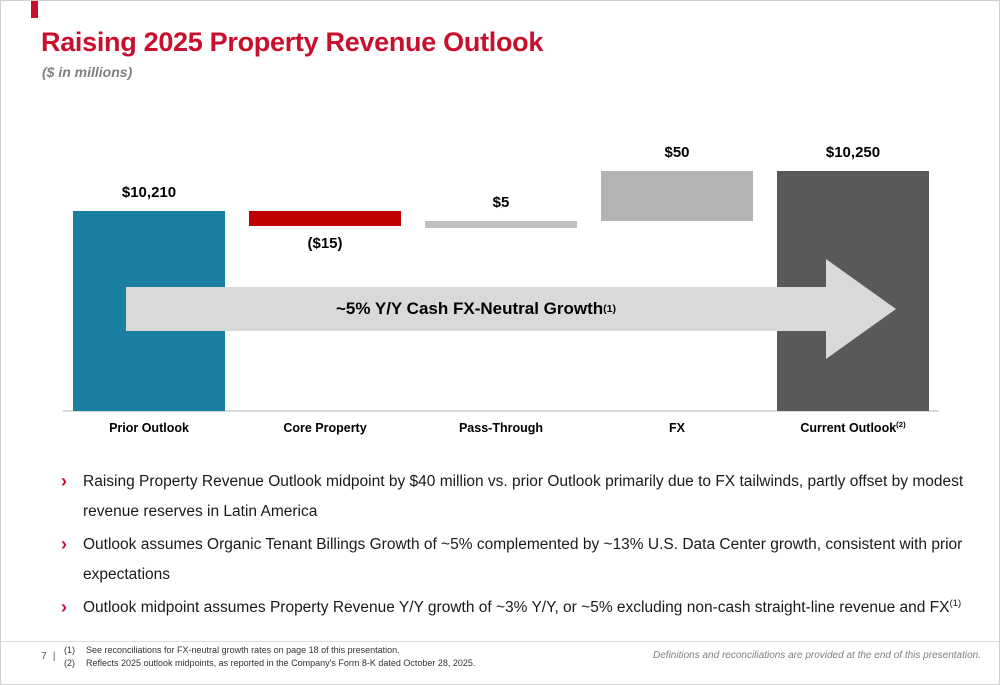 This screenshot has height=685, width=1000. I want to click on growth-arrow, so click(511, 309).